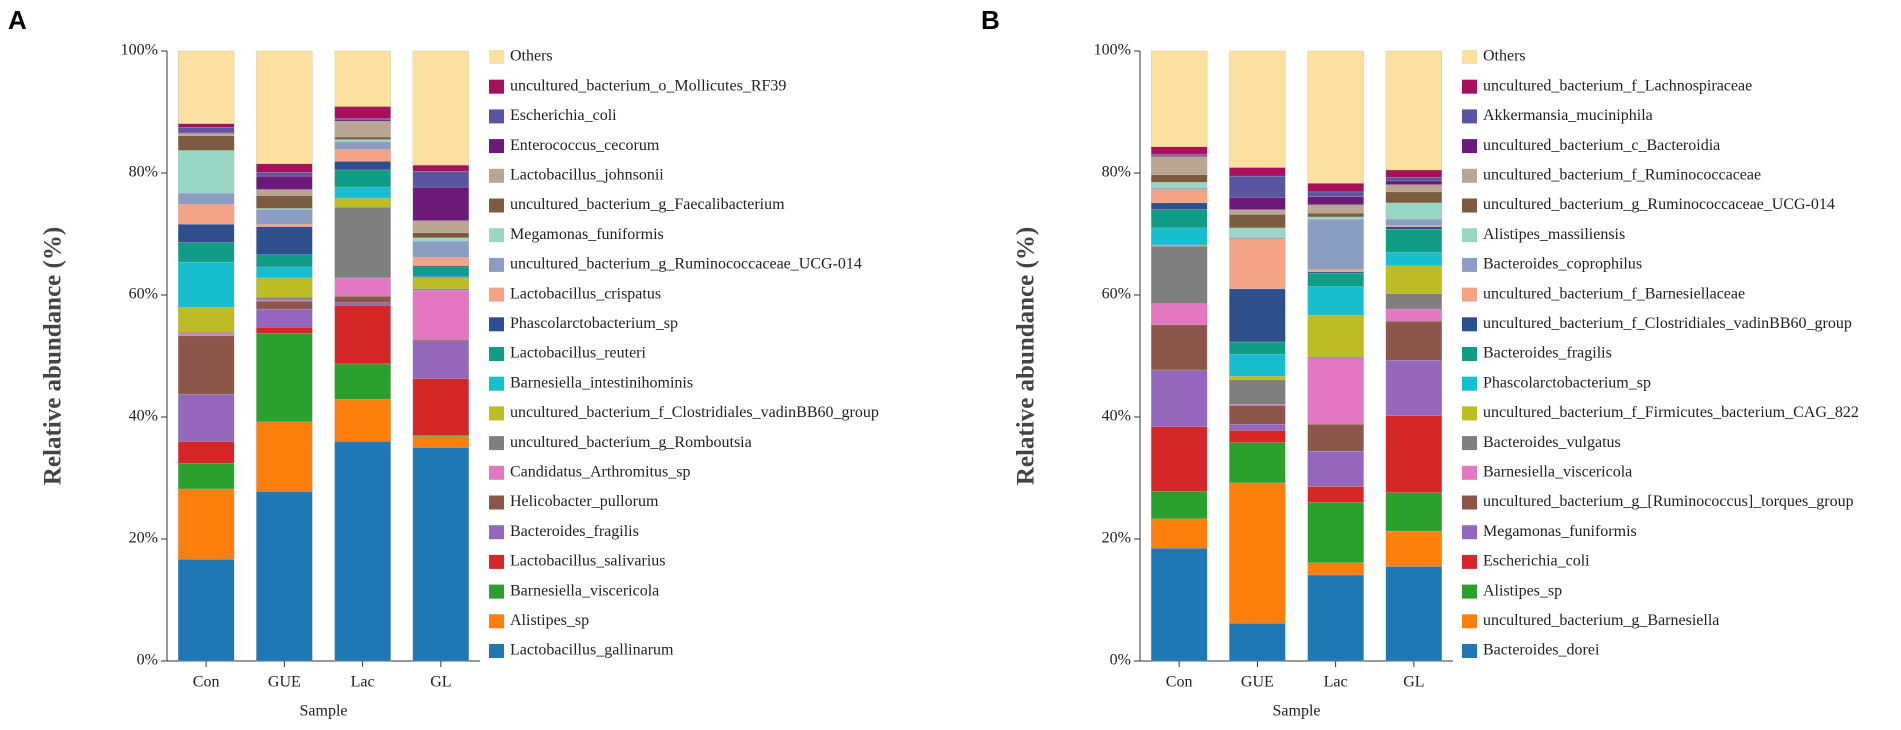 This screenshot has width=1901, height=730. Describe the element at coordinates (143, 172) in the screenshot. I see `y-tick-label: 80%` at that location.